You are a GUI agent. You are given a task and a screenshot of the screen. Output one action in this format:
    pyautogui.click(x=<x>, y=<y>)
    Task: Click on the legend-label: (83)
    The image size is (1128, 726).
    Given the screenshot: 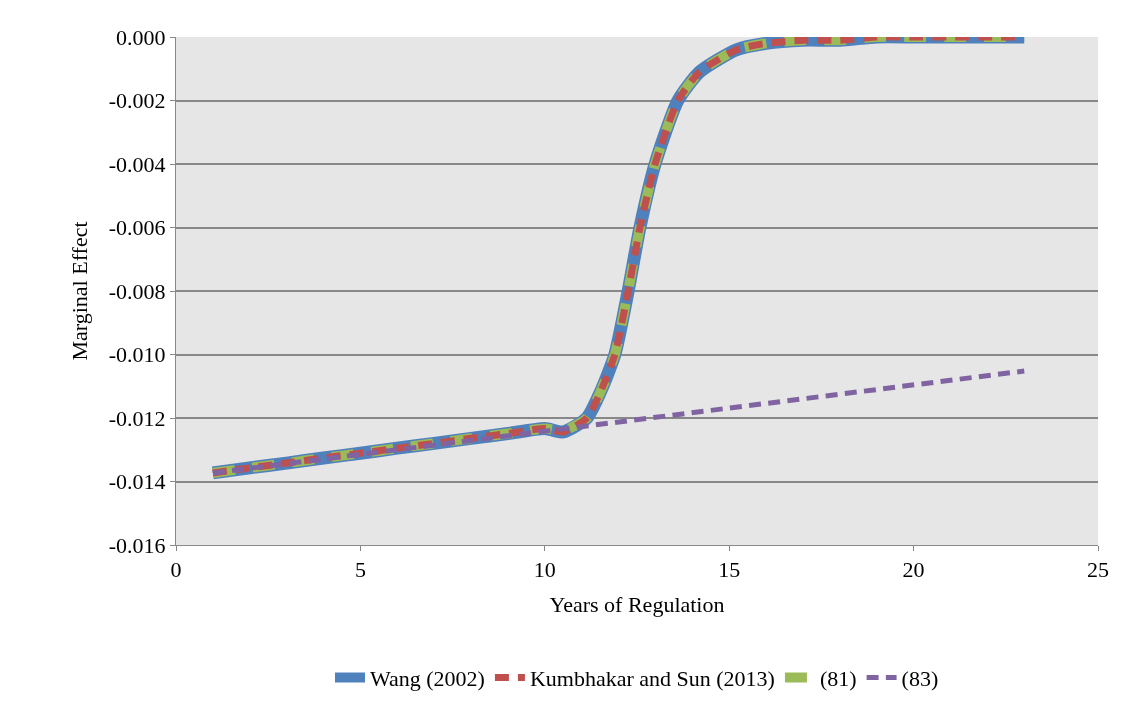 What is the action you would take?
    pyautogui.click(x=920, y=679)
    